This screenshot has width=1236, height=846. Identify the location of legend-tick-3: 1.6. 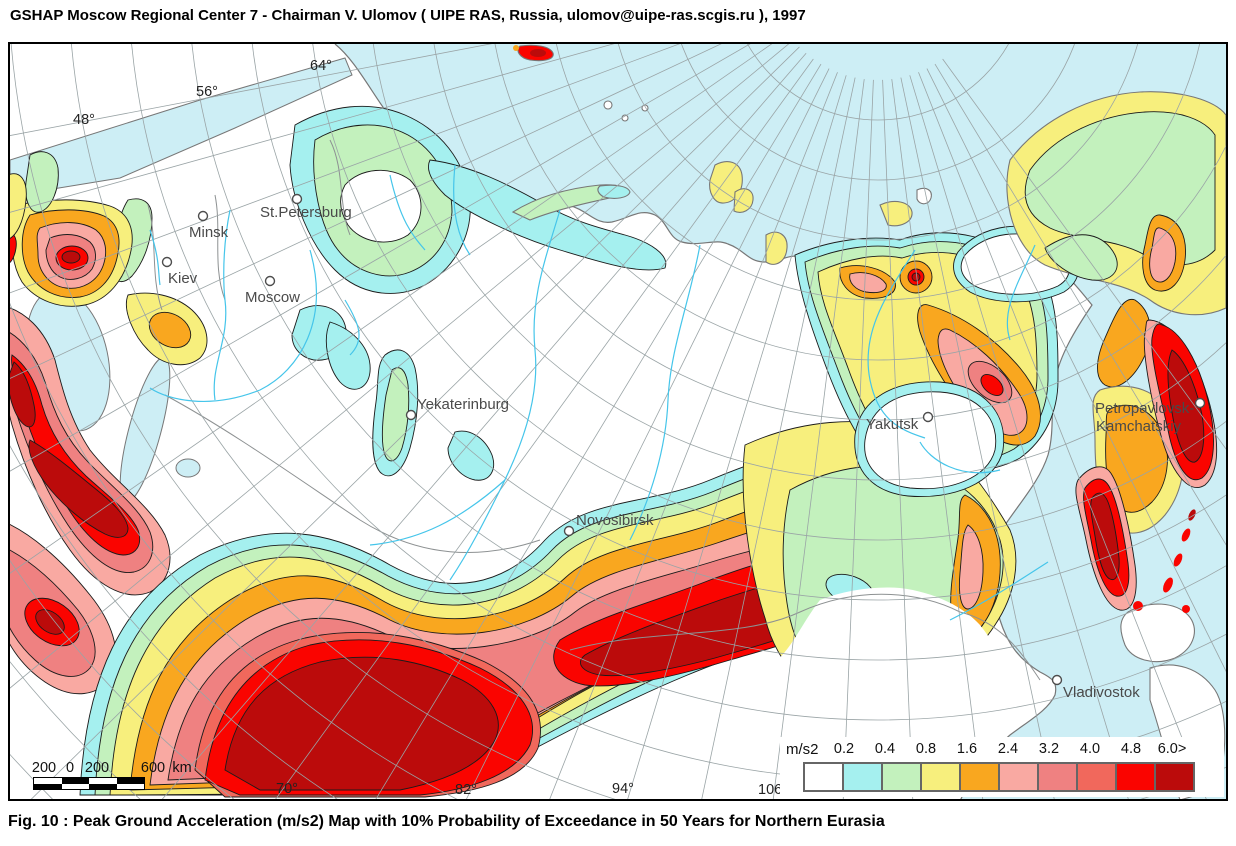
(967, 749).